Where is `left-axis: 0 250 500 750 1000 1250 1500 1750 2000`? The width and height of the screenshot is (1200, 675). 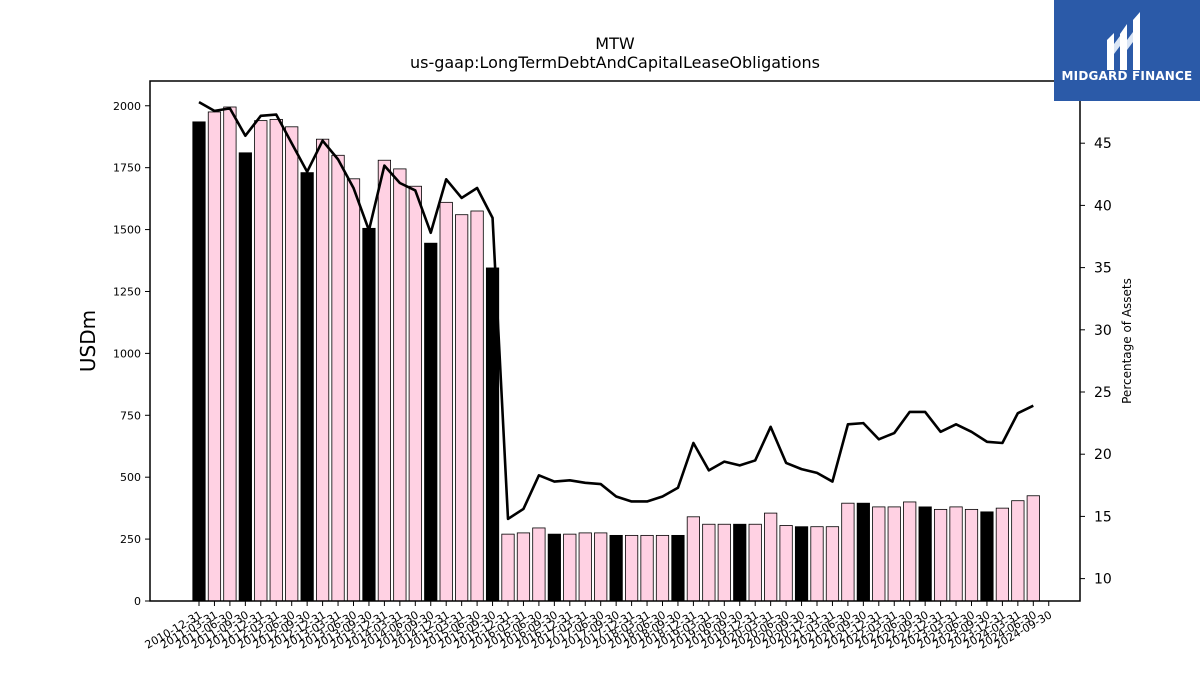
left-axis: 0 250 500 750 1000 1250 1500 1750 2000 is located at coordinates (131, 354).